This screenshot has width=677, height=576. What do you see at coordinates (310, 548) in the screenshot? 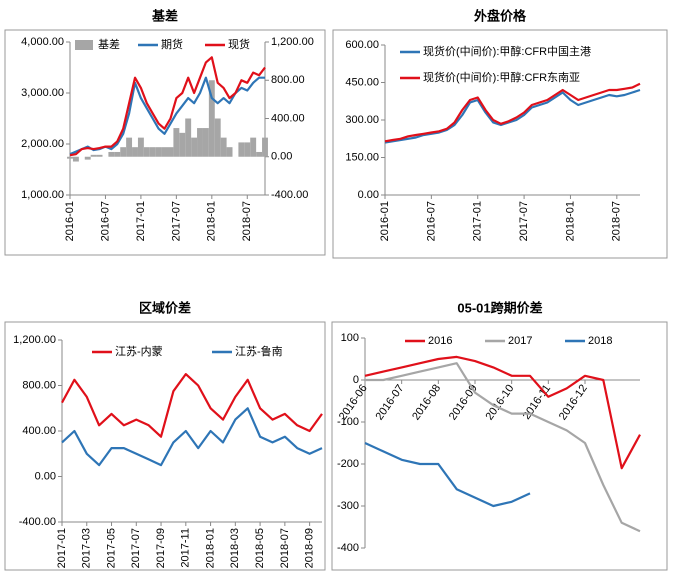
I see `x-tick-label: 2018-09` at bounding box center [310, 548].